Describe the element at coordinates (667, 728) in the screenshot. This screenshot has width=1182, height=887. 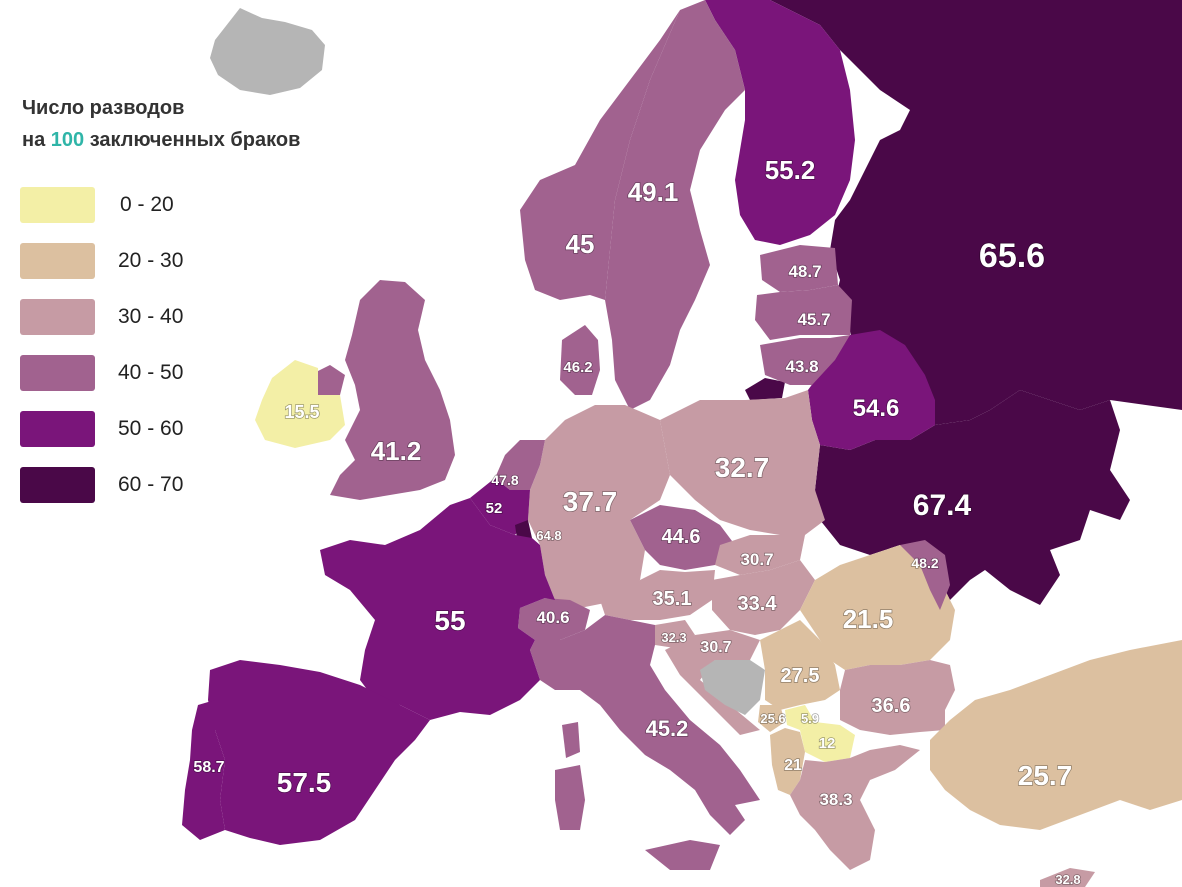
I see `label-italy: 45.2` at that location.